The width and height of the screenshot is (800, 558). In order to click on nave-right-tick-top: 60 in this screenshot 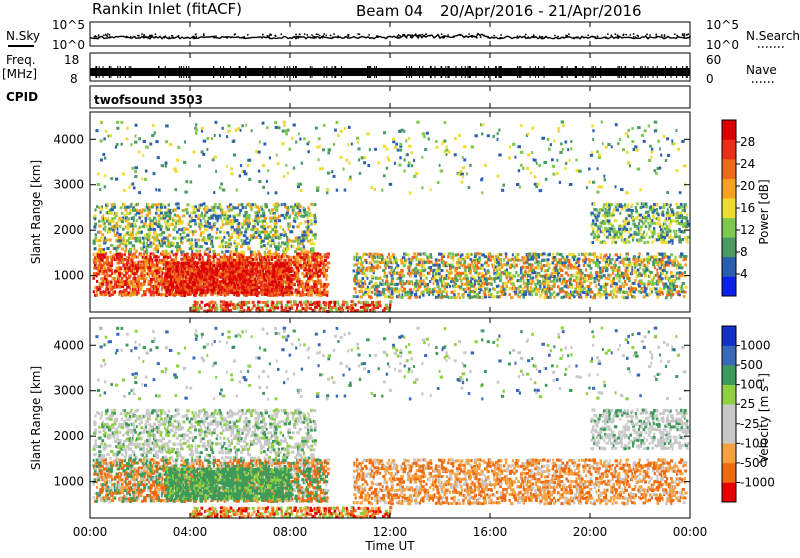, I will do `click(713, 60)`.